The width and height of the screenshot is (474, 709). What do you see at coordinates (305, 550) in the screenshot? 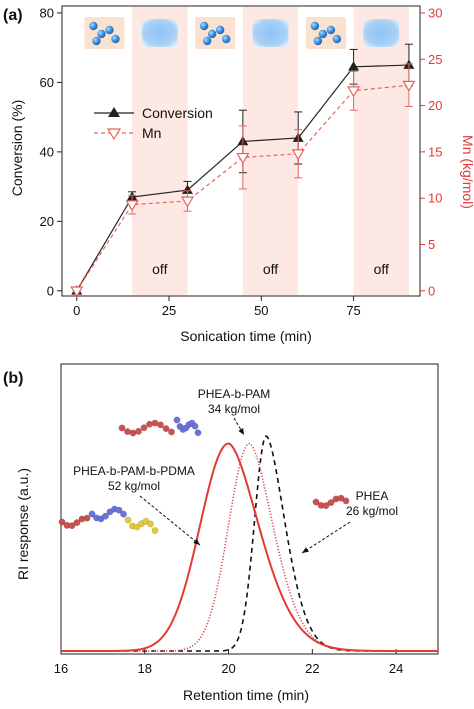
I see `arrow-phea-head` at bounding box center [305, 550].